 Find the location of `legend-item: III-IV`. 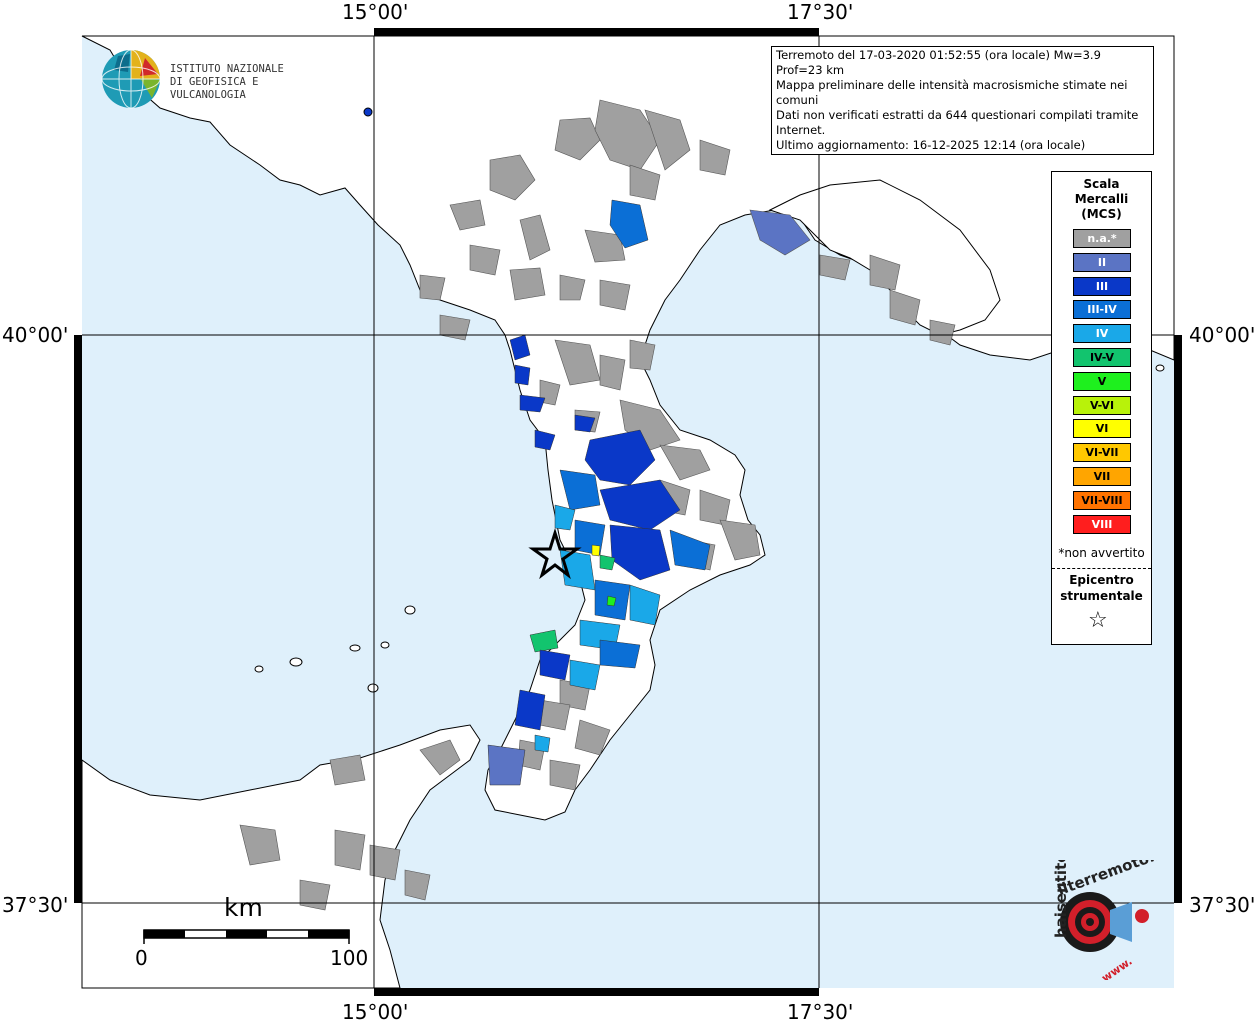

legend-item: III-IV is located at coordinates (1102, 310).